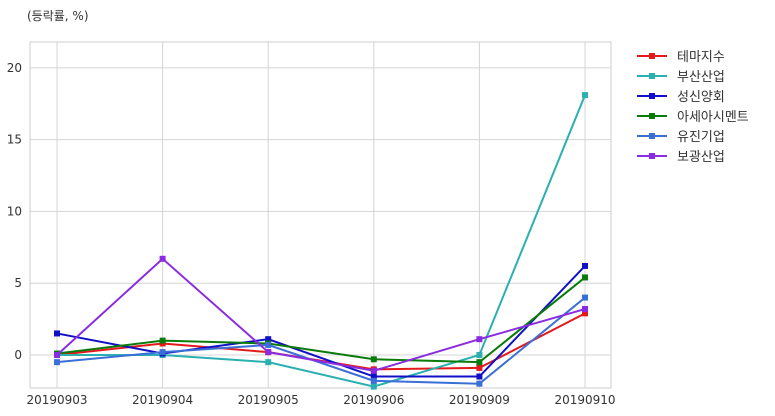 The height and width of the screenshot is (416, 775). What do you see at coordinates (14, 211) in the screenshot?
I see `y-tick-label: 10` at bounding box center [14, 211].